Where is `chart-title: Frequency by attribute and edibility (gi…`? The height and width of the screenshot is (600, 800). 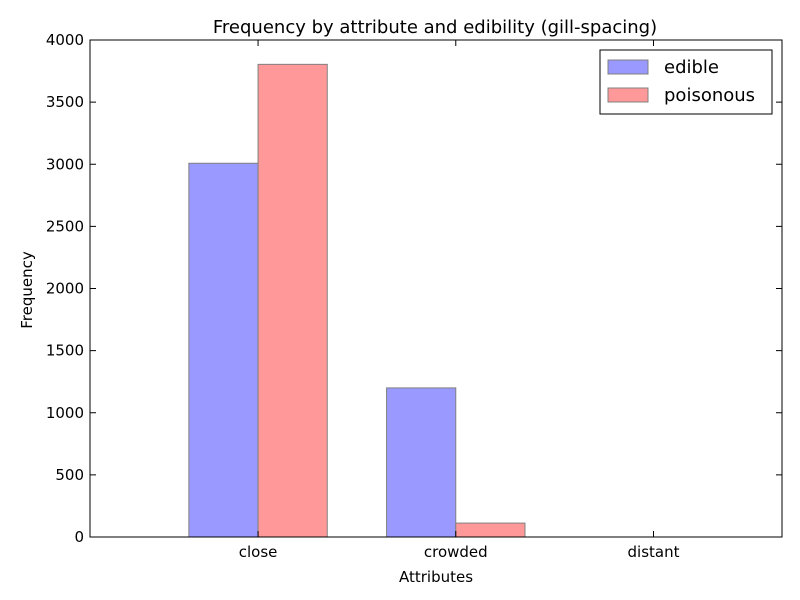
chart-title: Frequency by attribute and edibility (gi… is located at coordinates (435, 27).